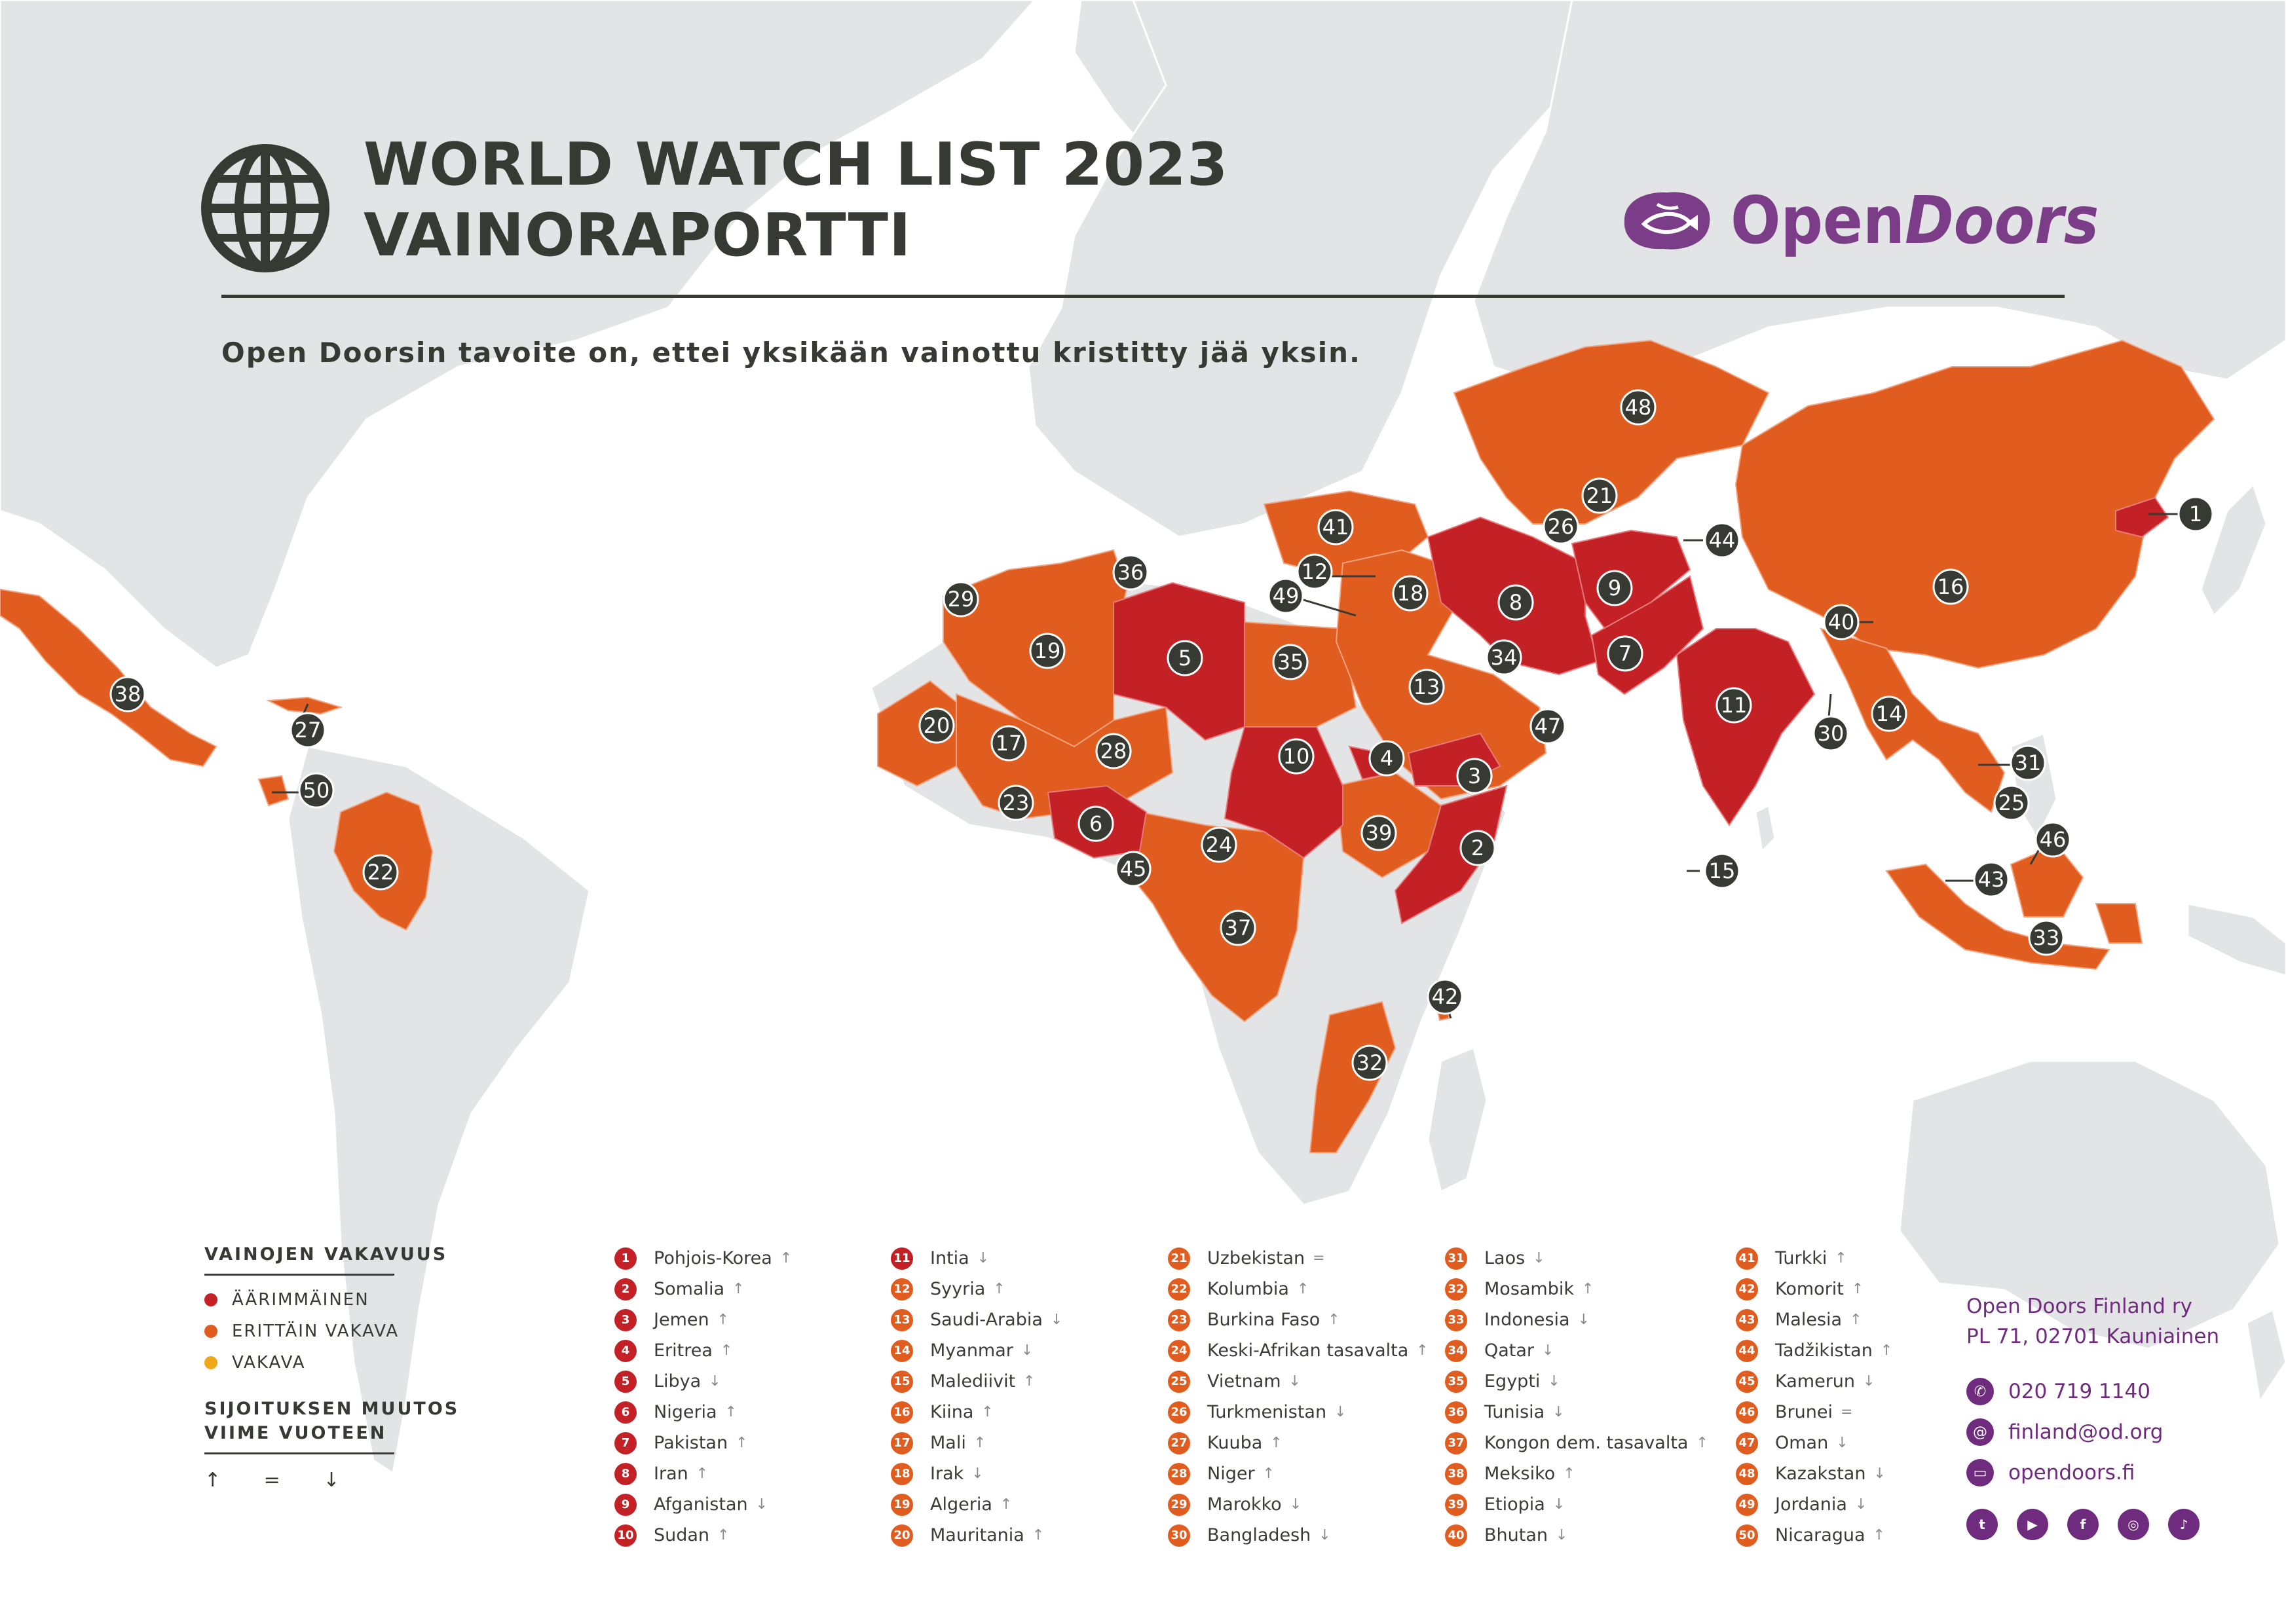 This screenshot has width=2286, height=1624. I want to click on country-name: Kamerun, so click(1815, 1381).